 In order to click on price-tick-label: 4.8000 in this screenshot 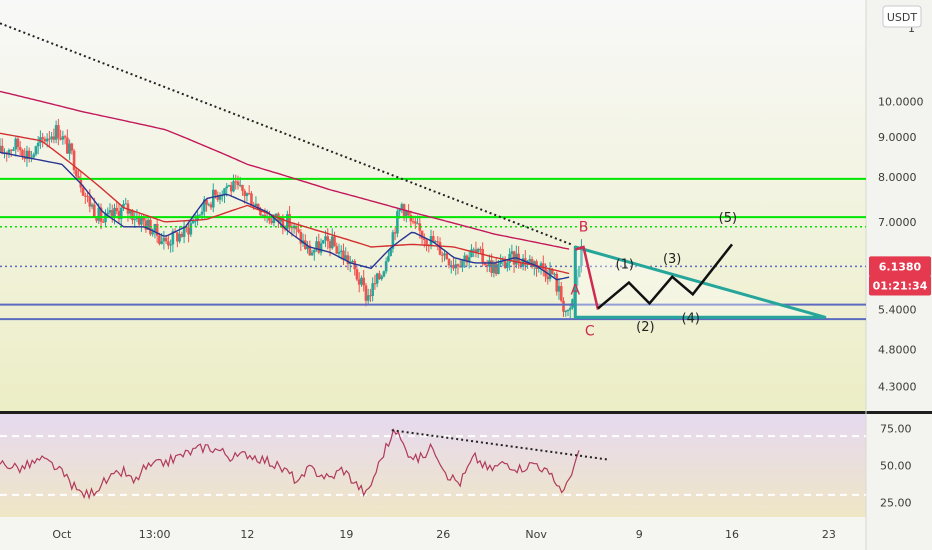, I will do `click(897, 349)`.